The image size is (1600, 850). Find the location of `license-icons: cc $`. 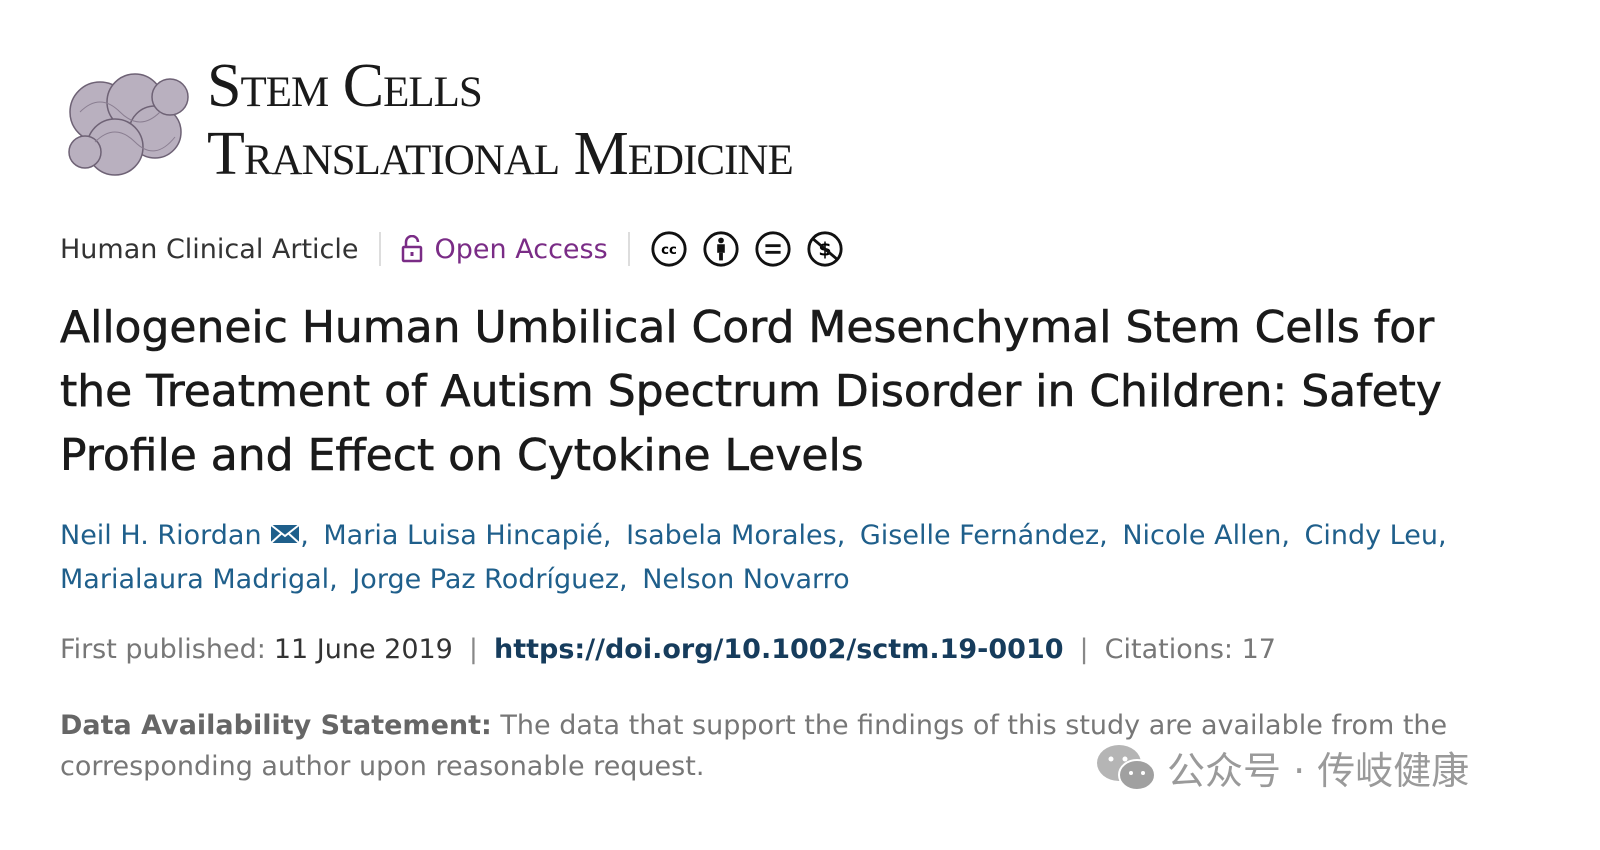

license-icons: cc $ is located at coordinates (747, 249).